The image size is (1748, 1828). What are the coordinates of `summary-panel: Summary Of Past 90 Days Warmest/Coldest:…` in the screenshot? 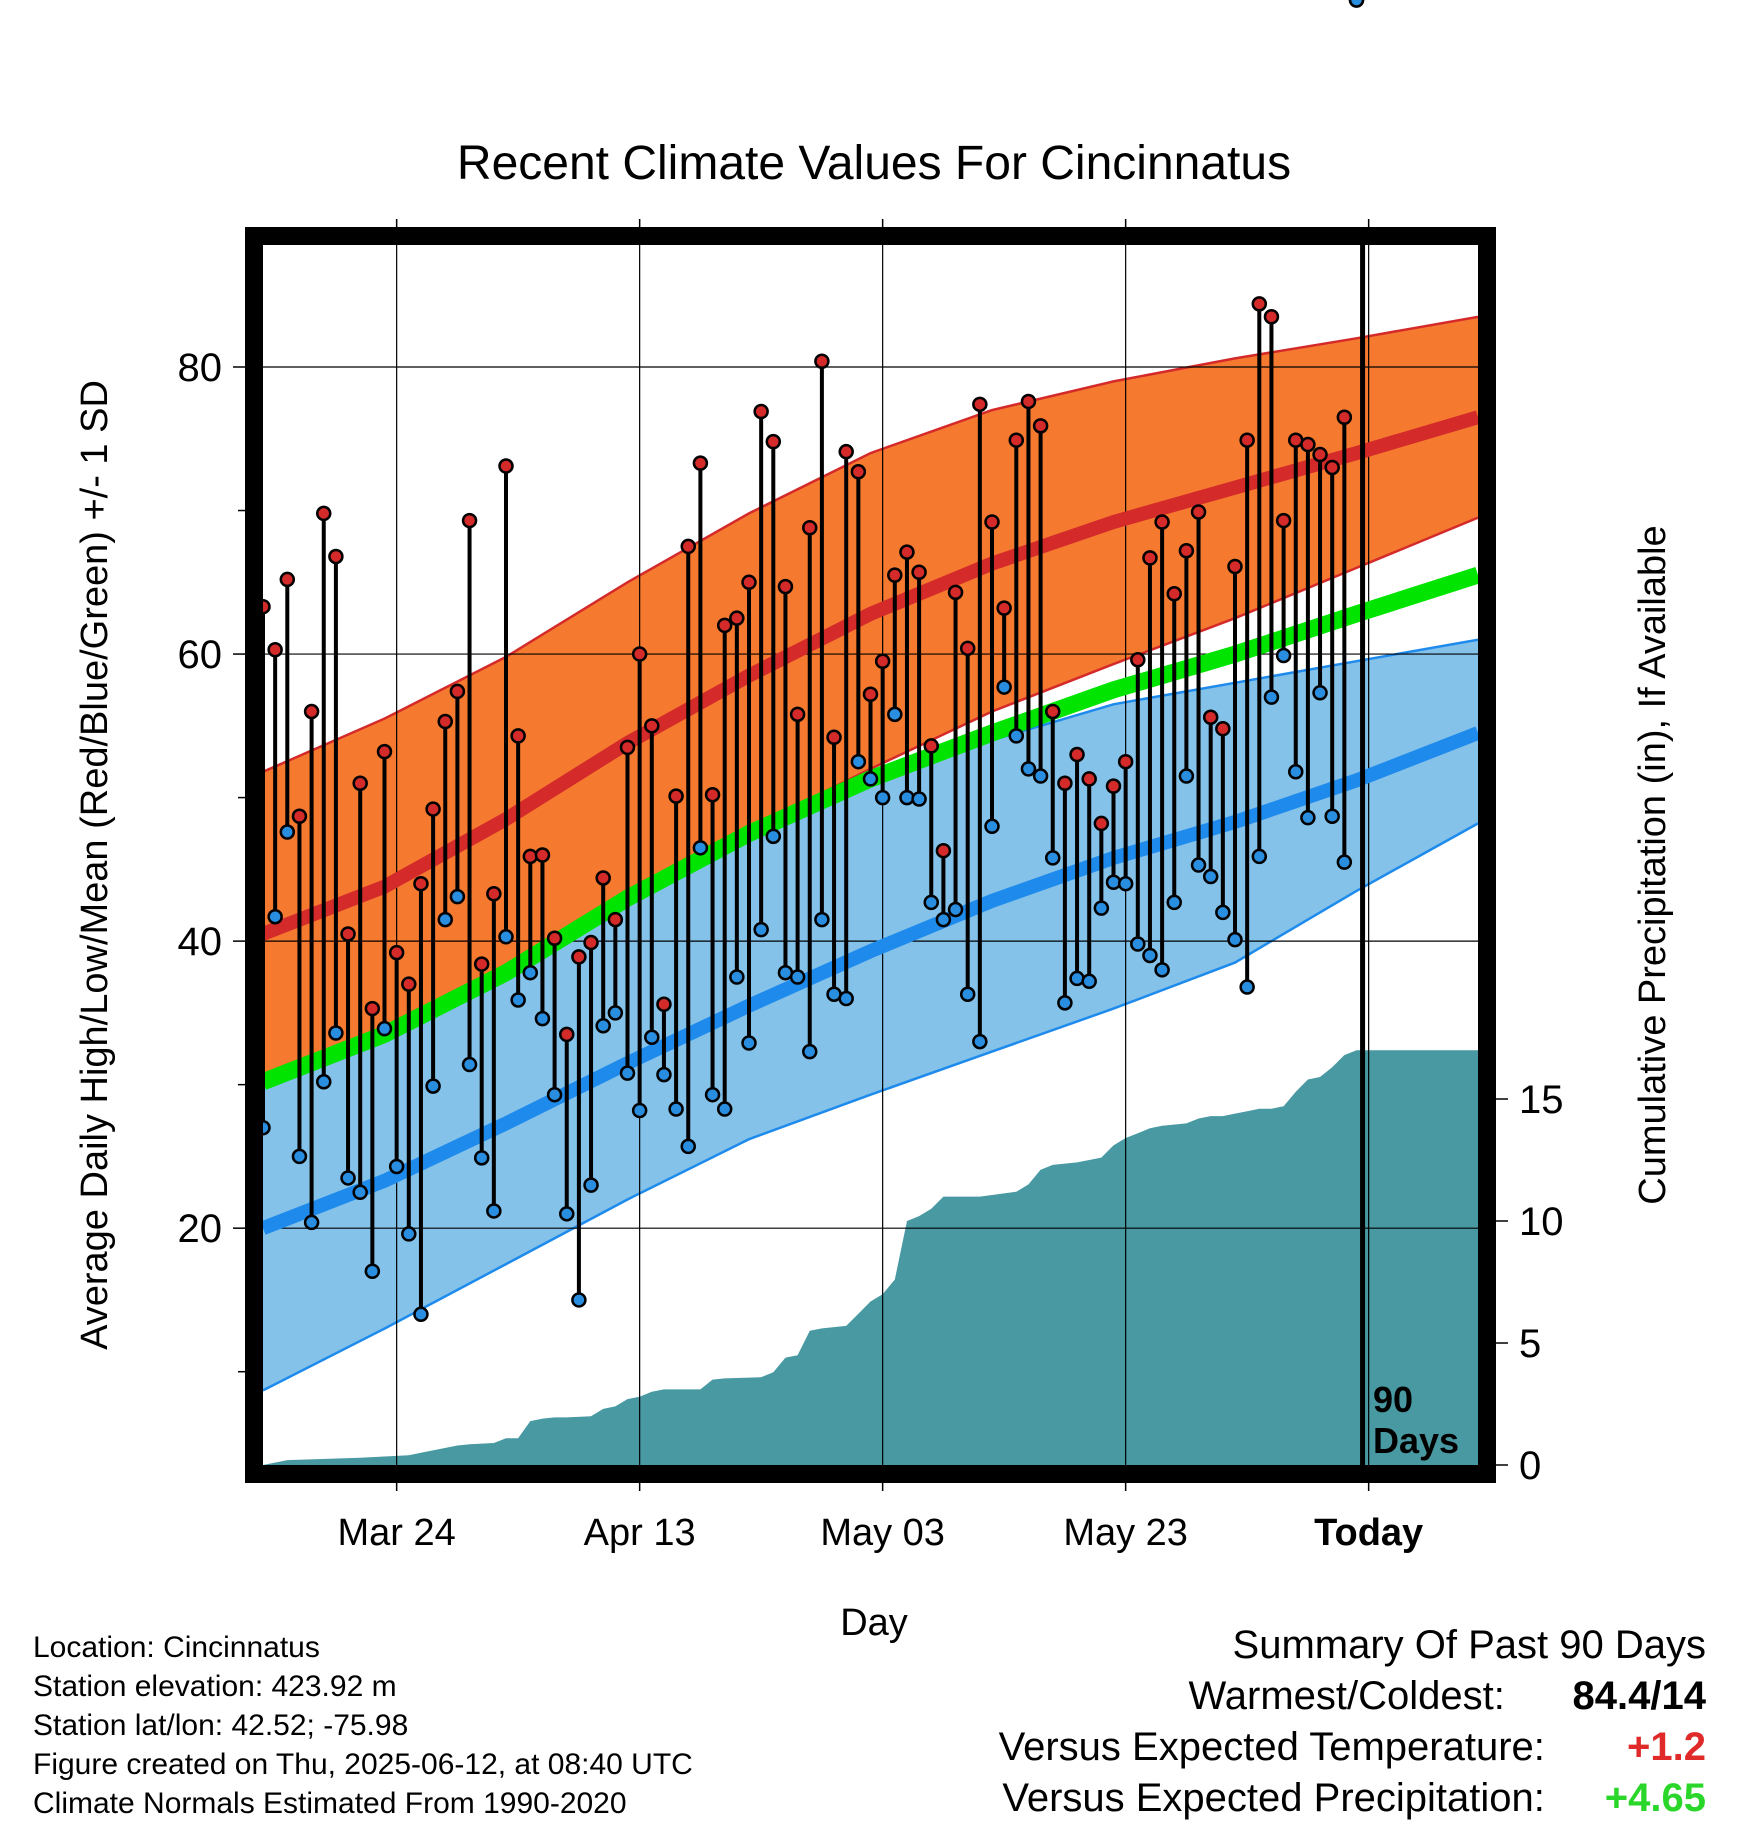 It's located at (1352, 1722).